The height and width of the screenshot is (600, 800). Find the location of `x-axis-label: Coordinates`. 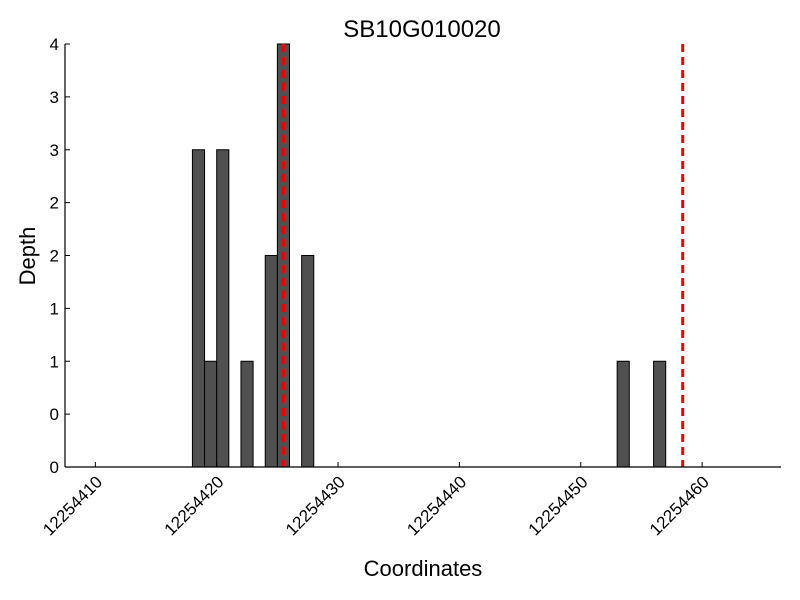

x-axis-label: Coordinates is located at coordinates (423, 568).